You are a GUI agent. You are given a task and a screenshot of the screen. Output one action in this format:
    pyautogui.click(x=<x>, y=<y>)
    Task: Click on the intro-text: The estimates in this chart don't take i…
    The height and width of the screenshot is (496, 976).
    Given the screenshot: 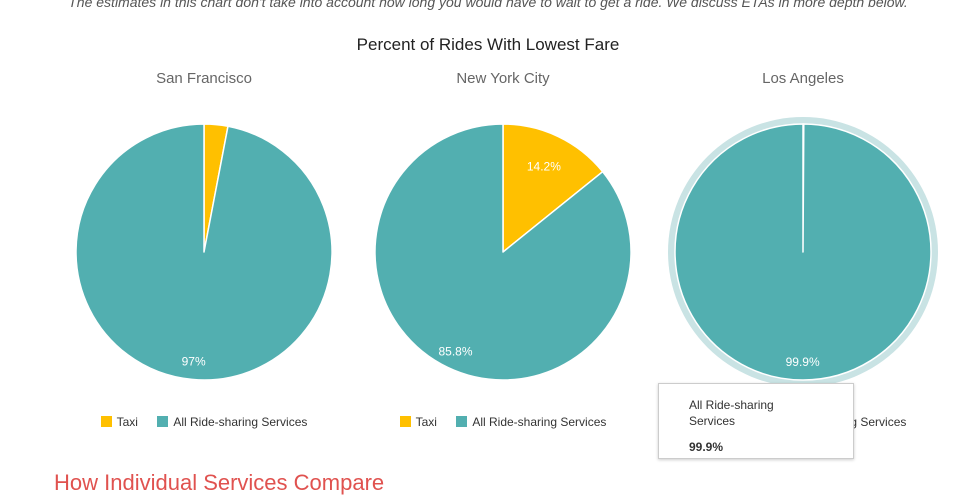 What is the action you would take?
    pyautogui.click(x=488, y=5)
    